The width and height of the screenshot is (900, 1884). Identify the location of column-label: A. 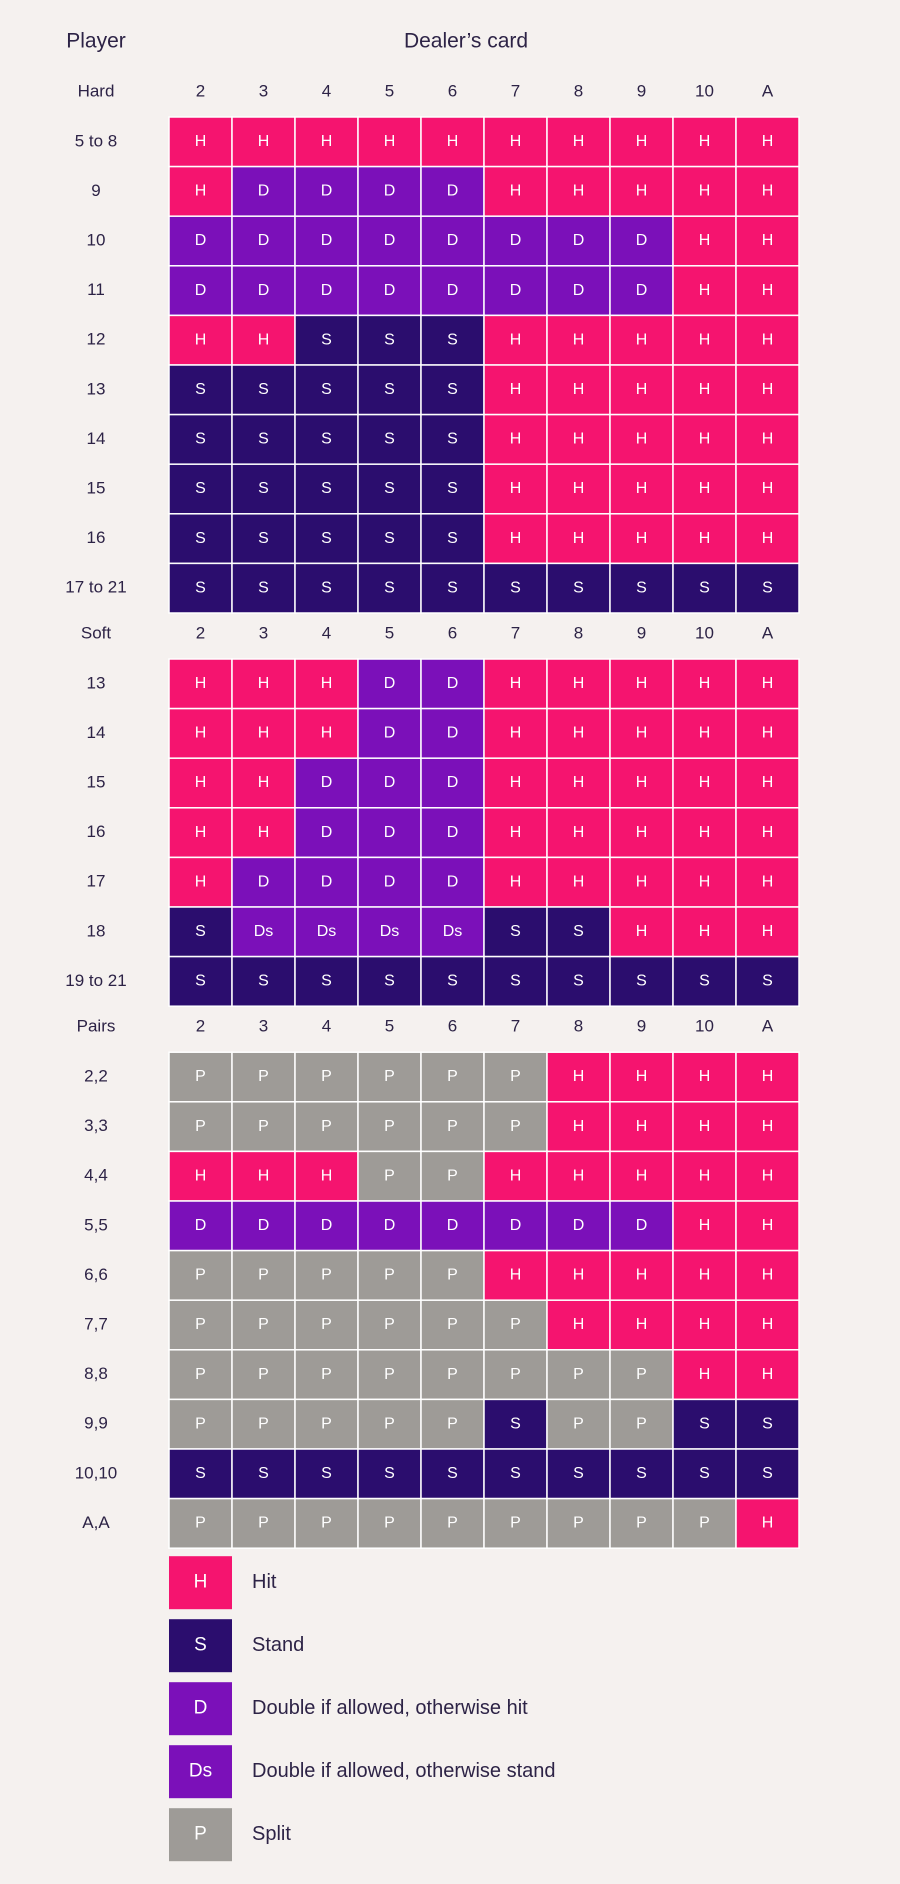
(768, 90).